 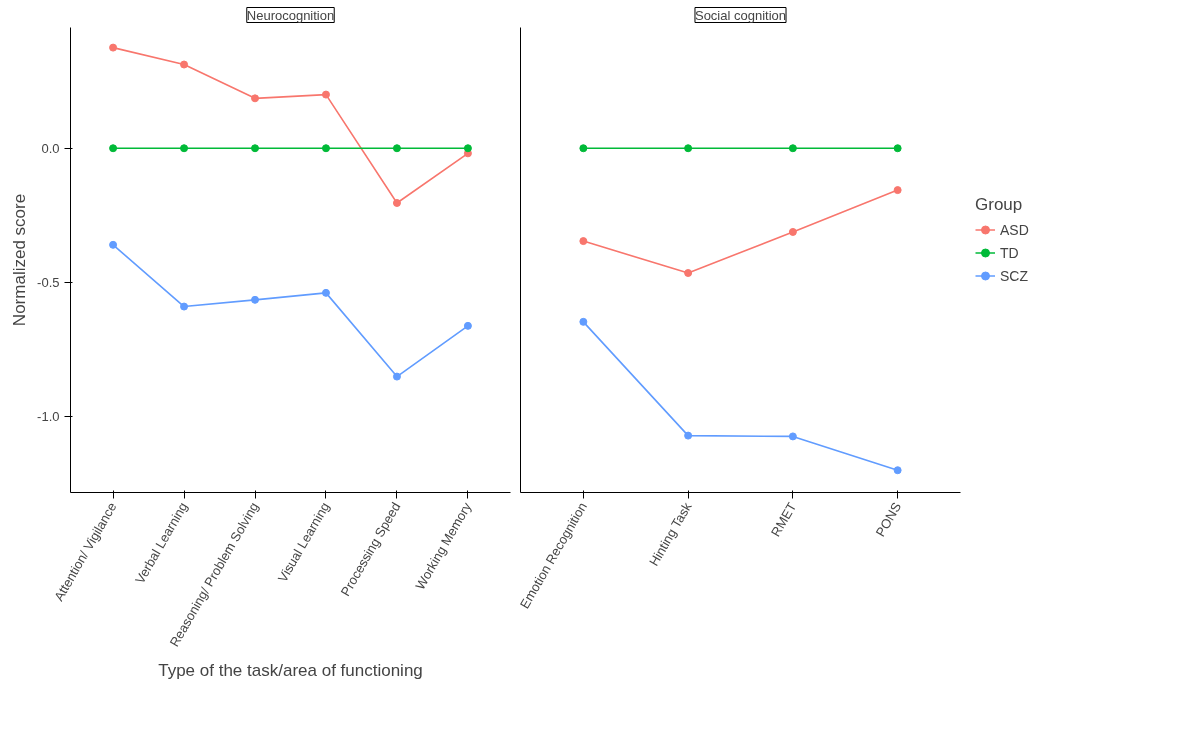 I want to click on chart-title: Social cognition, so click(x=740, y=15).